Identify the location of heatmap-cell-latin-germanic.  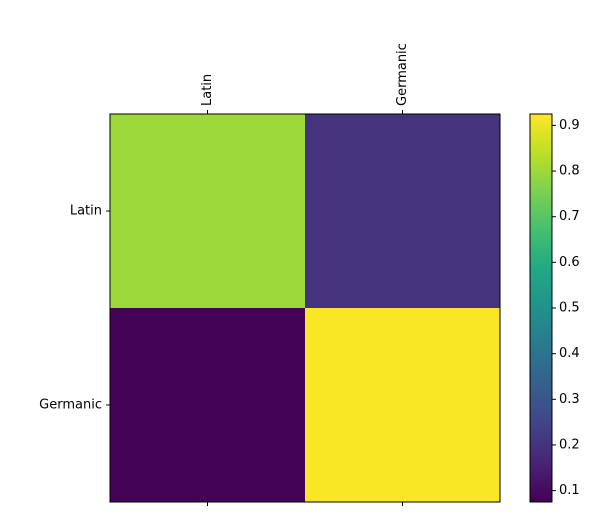
(402, 211).